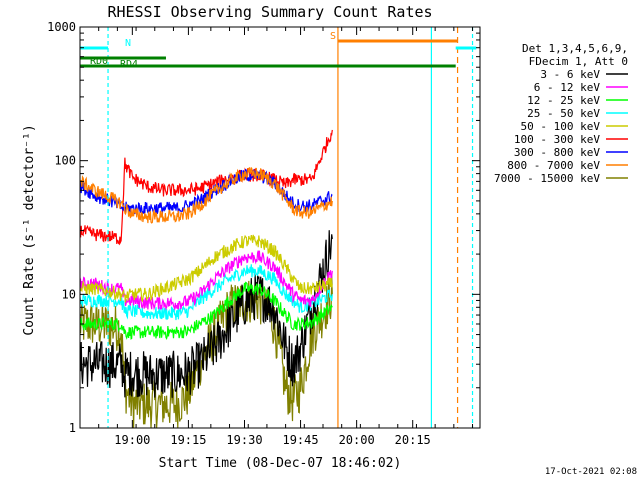 The image size is (640, 480). Describe the element at coordinates (129, 64) in the screenshot. I see `status-label-rd4: RD4` at that location.